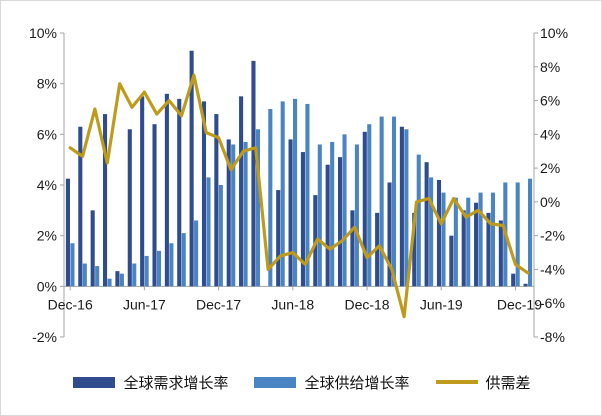 Image resolution: width=602 pixels, height=416 pixels. Describe the element at coordinates (357, 382) in the screenshot. I see `legend-label-supply: 全球供给增长率` at that location.